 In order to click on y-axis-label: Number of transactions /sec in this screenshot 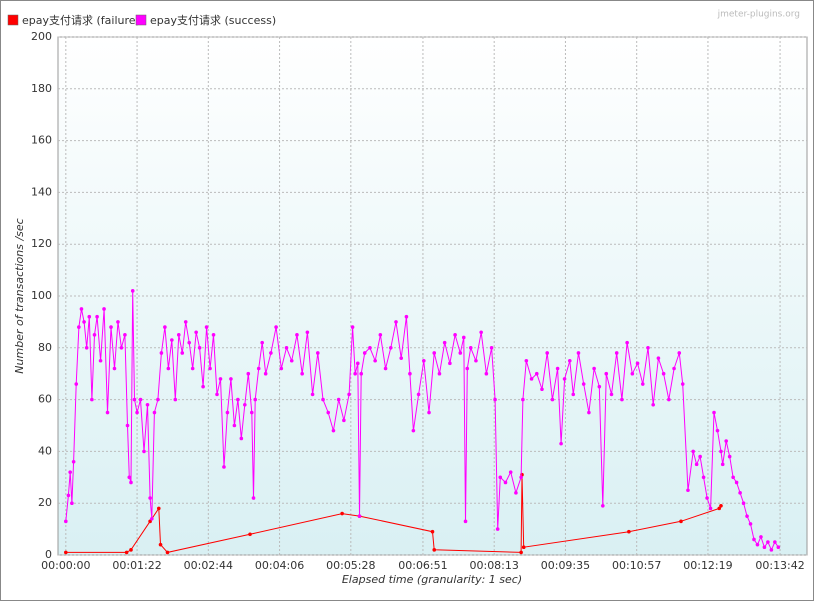, I will do `click(19, 295)`.